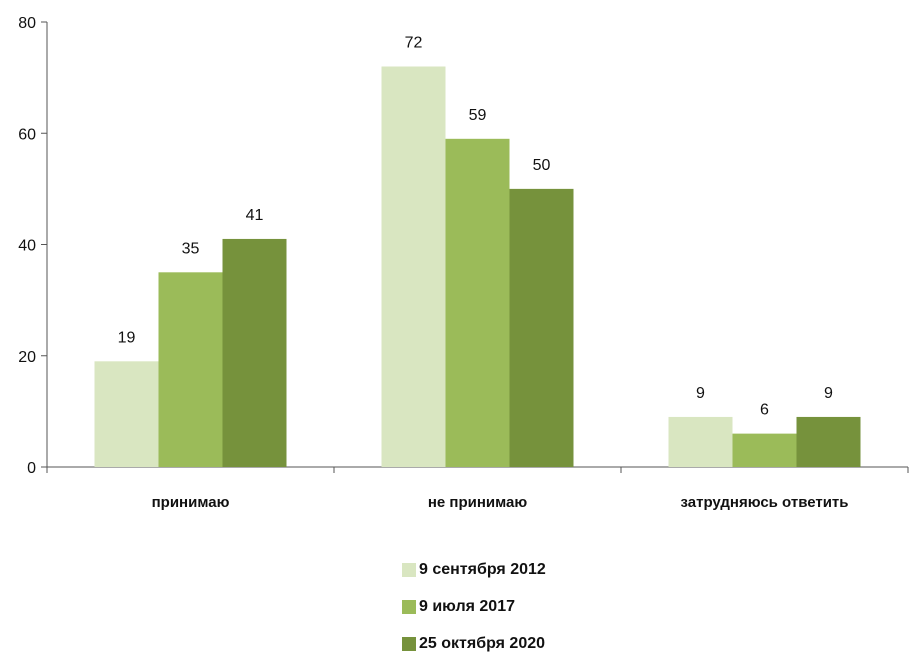  I want to click on legend-item-series-2: 9 июля 2017, so click(474, 607).